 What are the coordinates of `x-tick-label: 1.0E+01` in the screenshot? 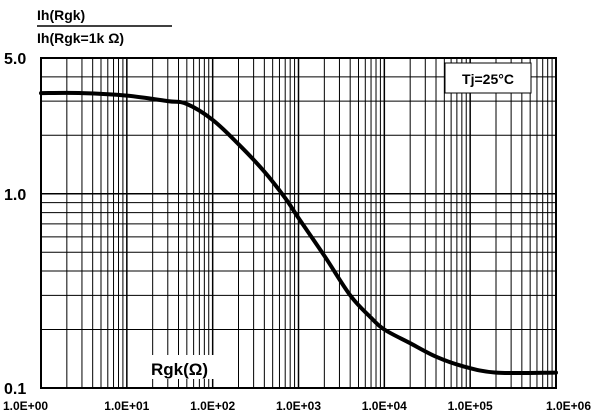 It's located at (126, 406).